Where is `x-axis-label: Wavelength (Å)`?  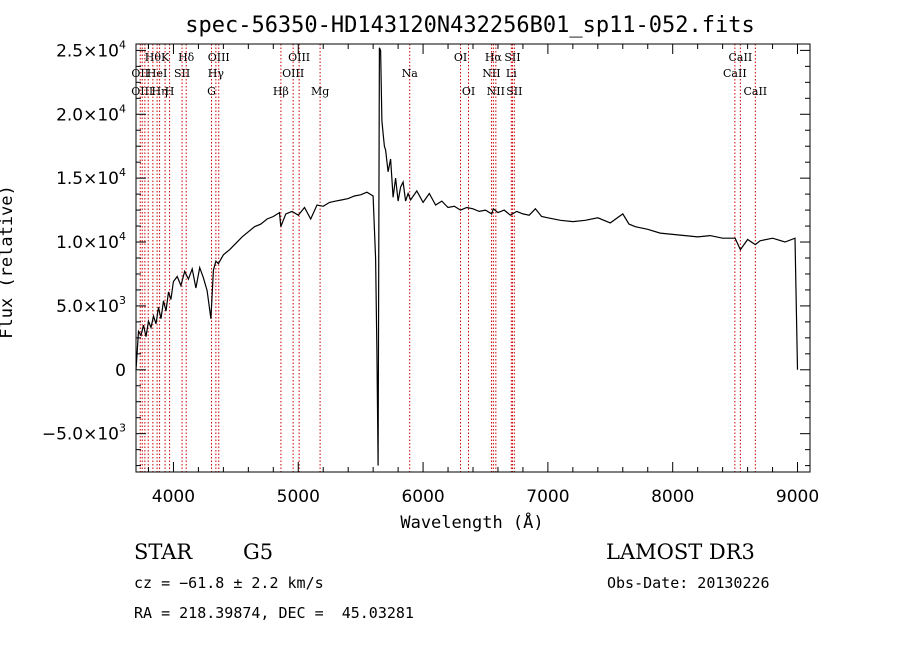 x-axis-label: Wavelength (Å) is located at coordinates (471, 522).